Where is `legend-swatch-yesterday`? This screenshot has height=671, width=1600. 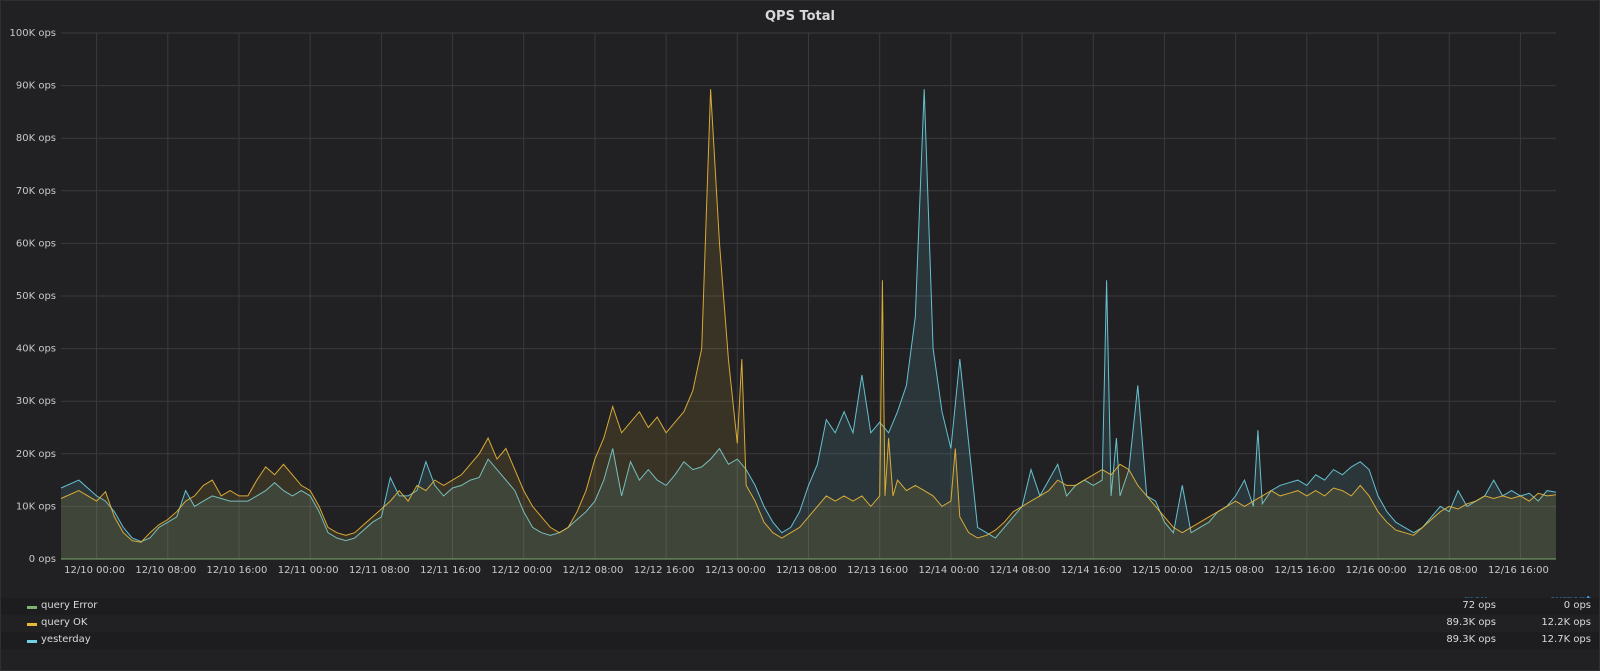 legend-swatch-yesterday is located at coordinates (32, 641).